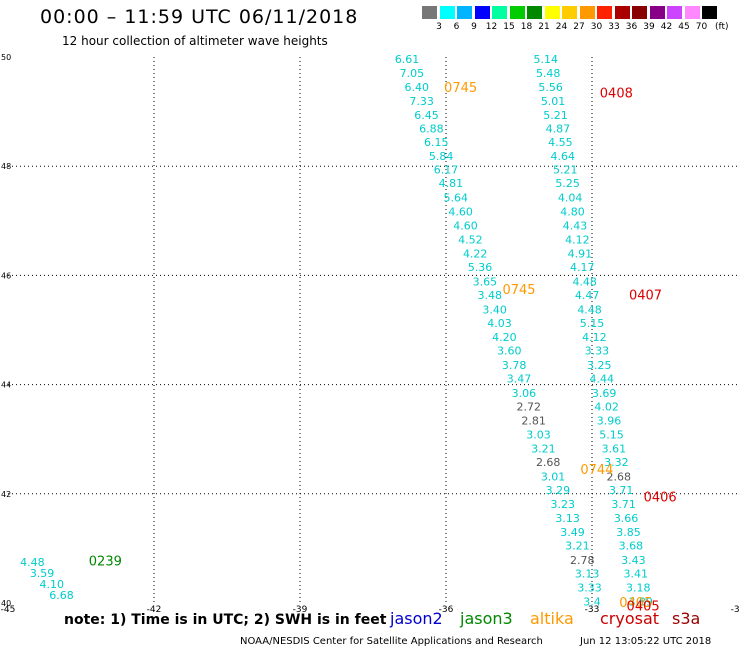 Image resolution: width=740 pixels, height=650 pixels. What do you see at coordinates (199, 17) in the screenshot?
I see `chart-title: 00:00 – 11:59 UTC 06/11/2018` at bounding box center [199, 17].